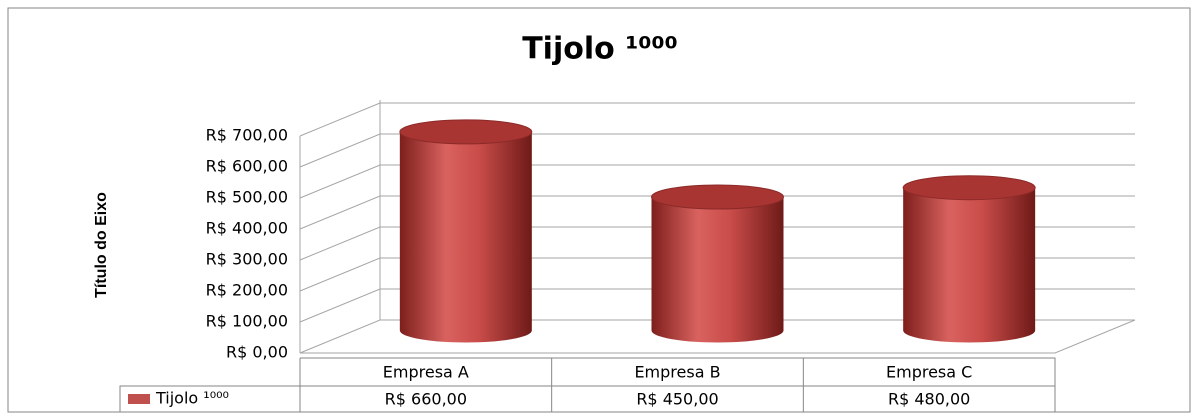 This screenshot has height=420, width=1198. What do you see at coordinates (426, 399) in the screenshot?
I see `data-table-value: R$ 660,00` at bounding box center [426, 399].